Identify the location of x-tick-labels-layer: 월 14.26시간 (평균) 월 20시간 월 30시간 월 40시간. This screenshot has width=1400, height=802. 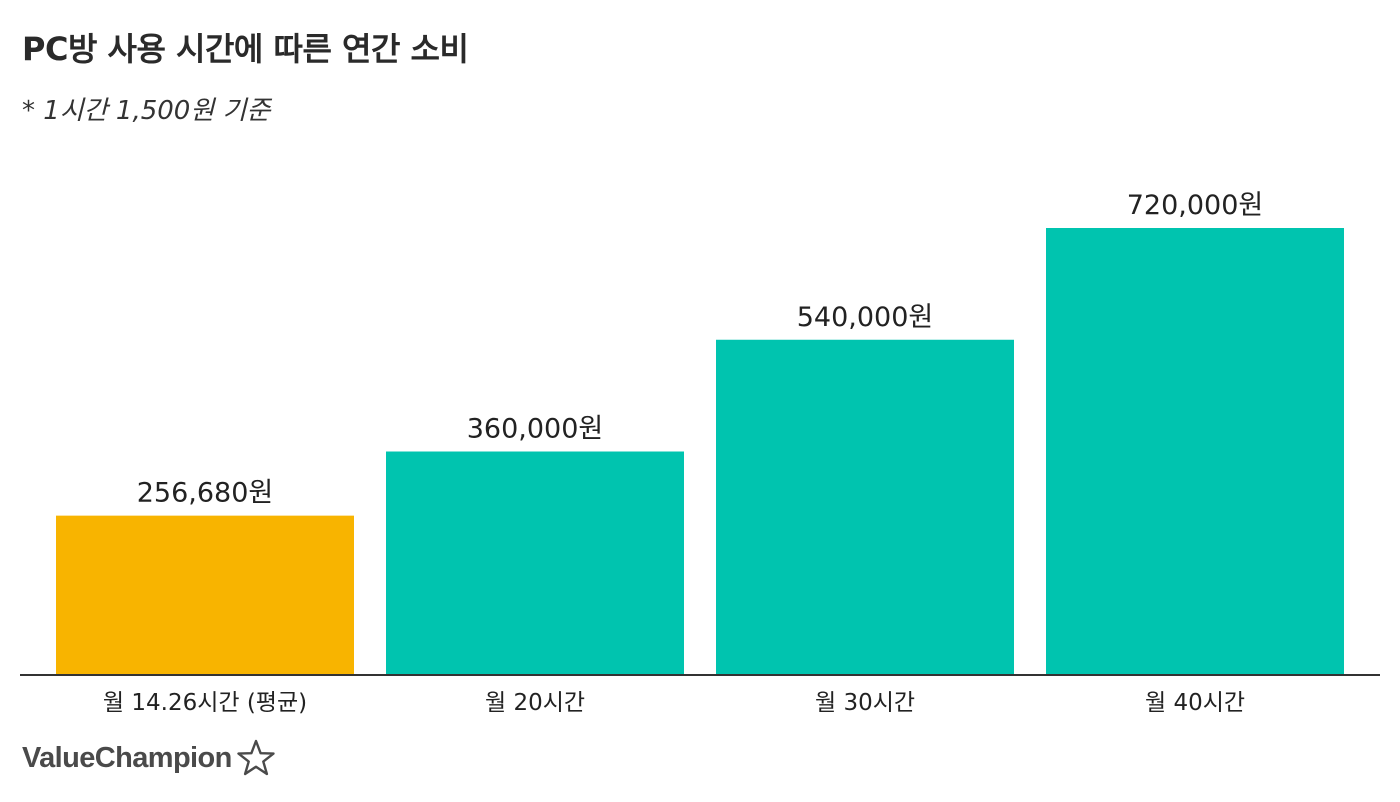
(674, 703).